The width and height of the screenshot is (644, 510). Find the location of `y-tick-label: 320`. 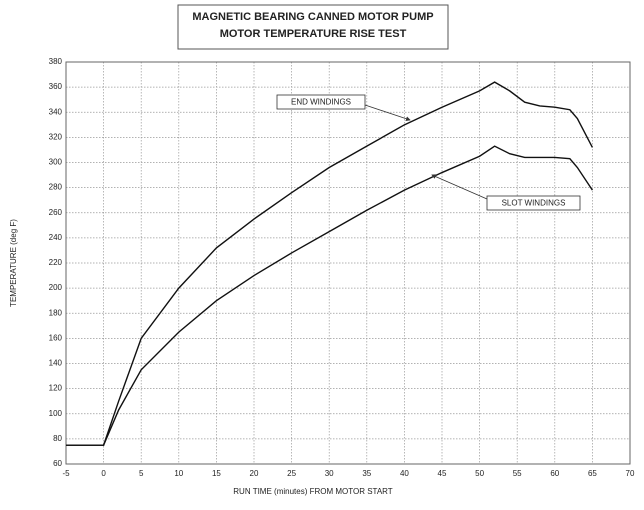

y-tick-label: 320 is located at coordinates (56, 136).